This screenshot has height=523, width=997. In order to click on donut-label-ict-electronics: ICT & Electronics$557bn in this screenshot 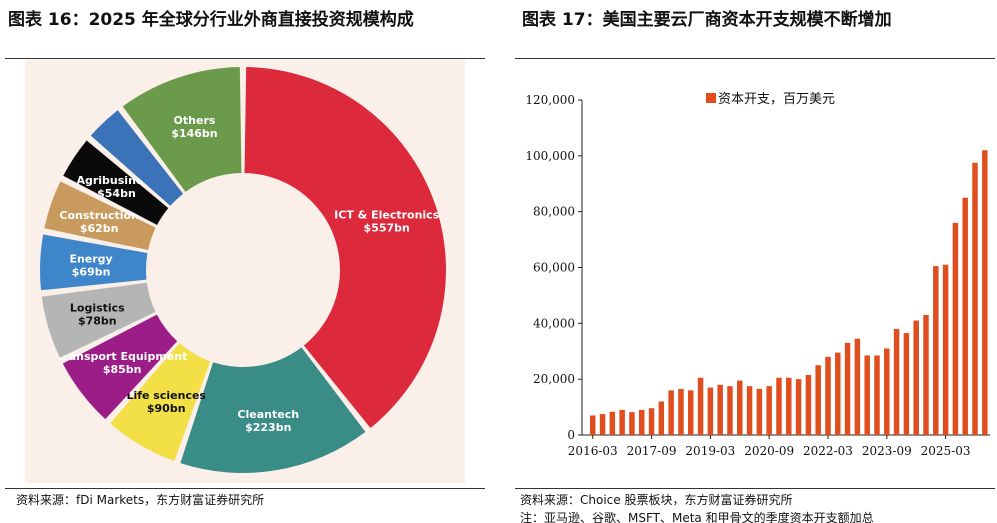, I will do `click(387, 222)`.